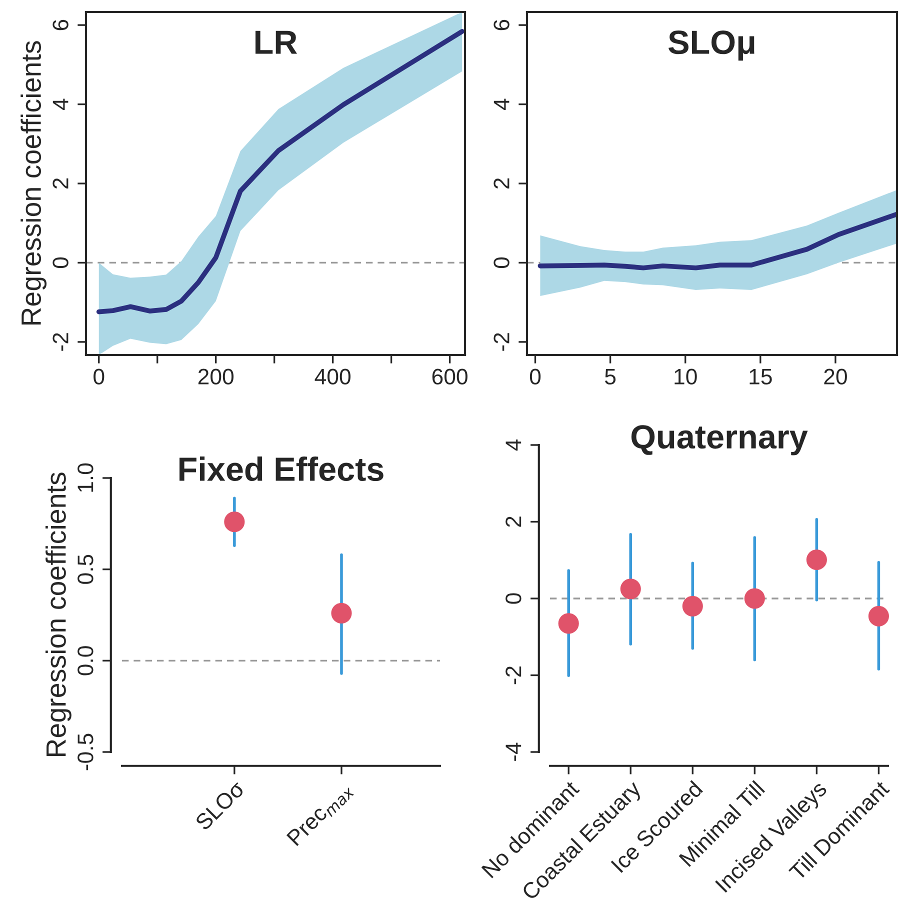 This screenshot has width=899, height=910. I want to click on x-tick-label: 15, so click(761, 377).